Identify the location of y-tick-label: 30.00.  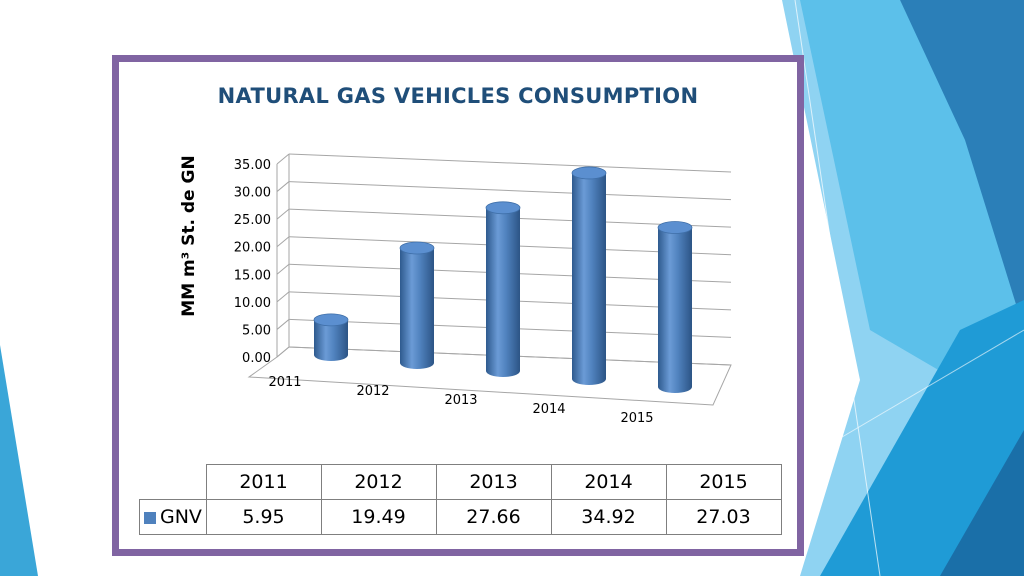
(252, 193).